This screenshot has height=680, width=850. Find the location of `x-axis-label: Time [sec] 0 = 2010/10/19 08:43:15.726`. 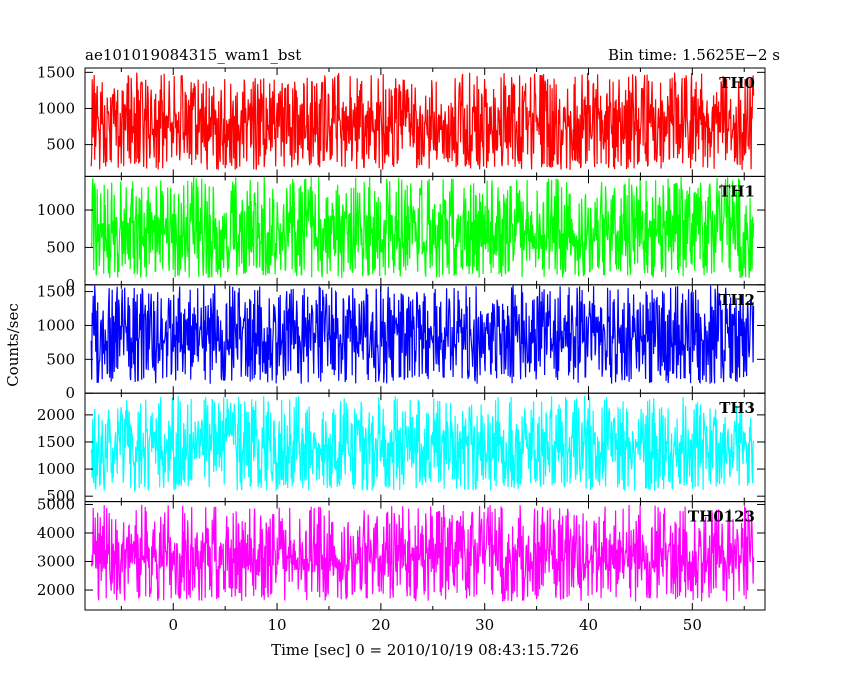

x-axis-label: Time [sec] 0 = 2010/10/19 08:43:15.726 is located at coordinates (425, 650).